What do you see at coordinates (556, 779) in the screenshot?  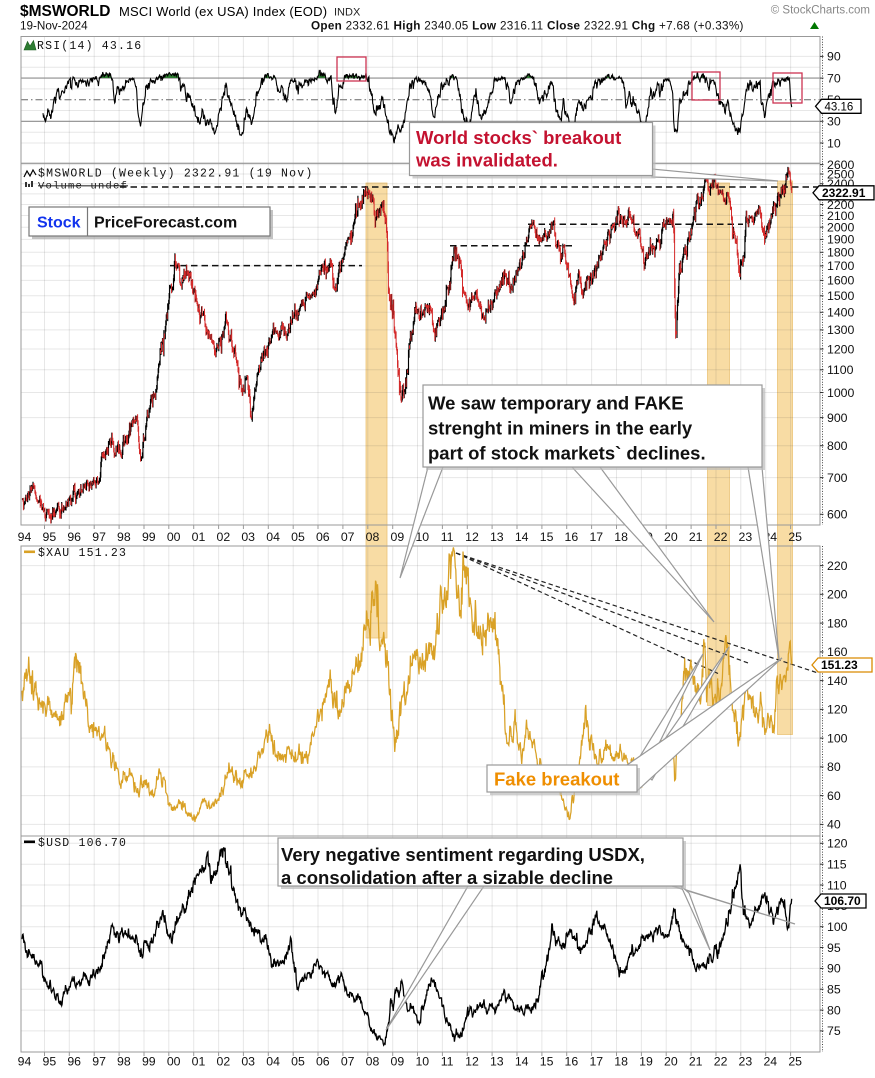 I see `svg-text: Fake breakout` at bounding box center [556, 779].